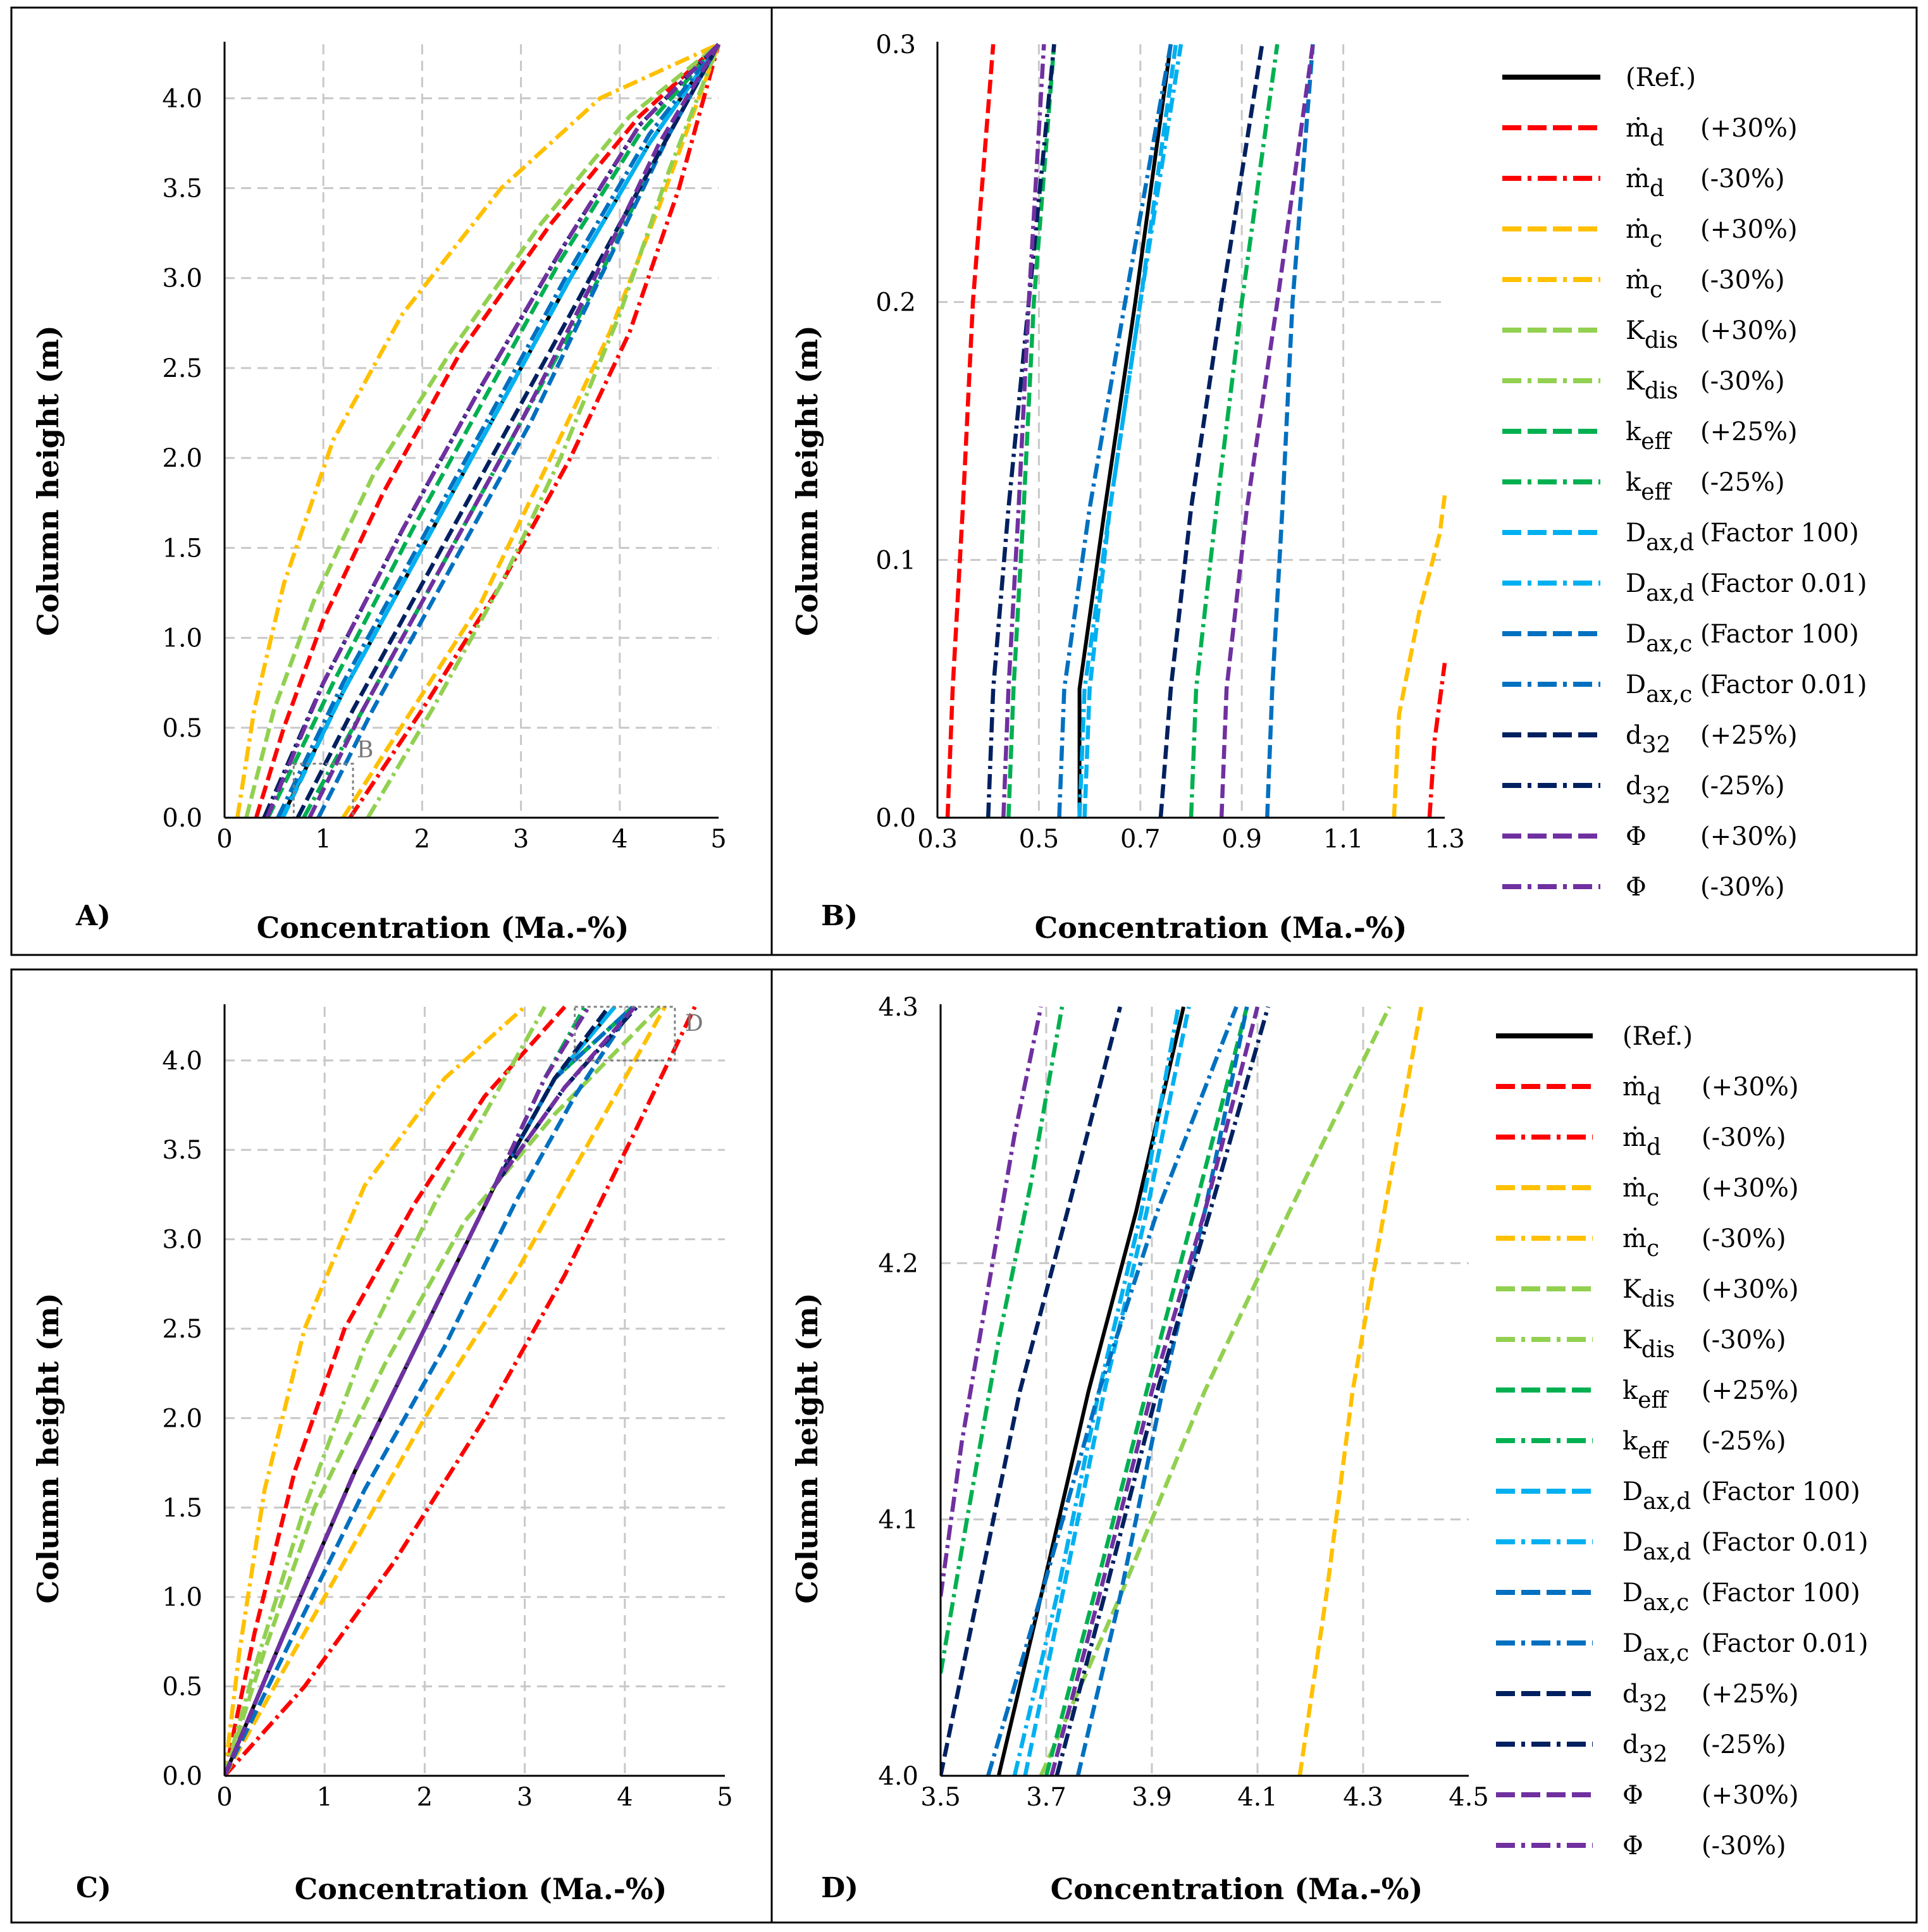 The image size is (1928, 1932). Describe the element at coordinates (1241, 839) in the screenshot. I see `x-tick-label: 0.9` at that location.